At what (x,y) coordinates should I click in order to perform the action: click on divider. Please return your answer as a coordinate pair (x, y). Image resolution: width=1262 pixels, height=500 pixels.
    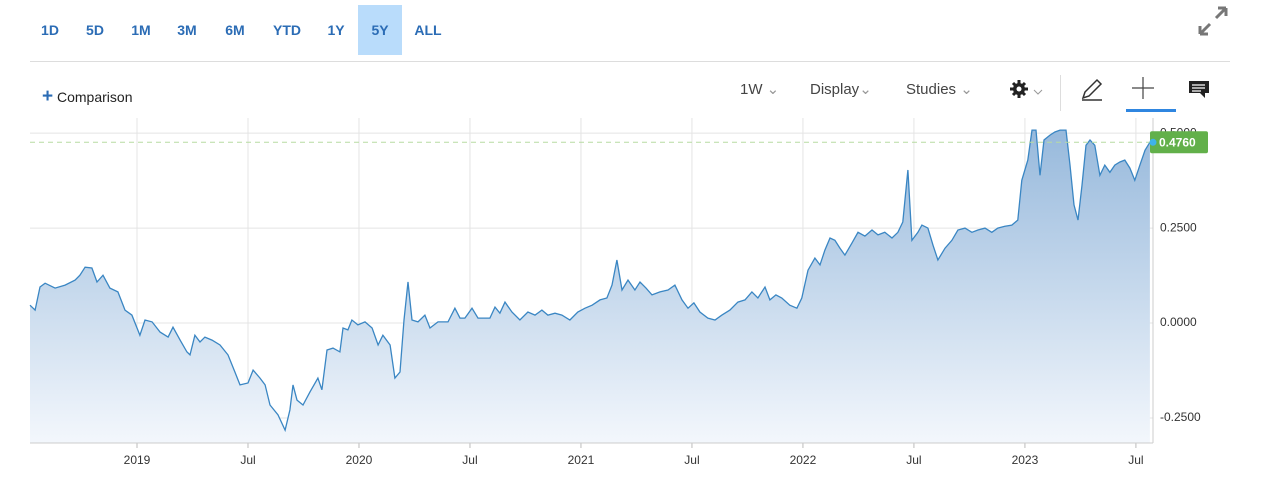
    Looking at the image, I should click on (630, 61).